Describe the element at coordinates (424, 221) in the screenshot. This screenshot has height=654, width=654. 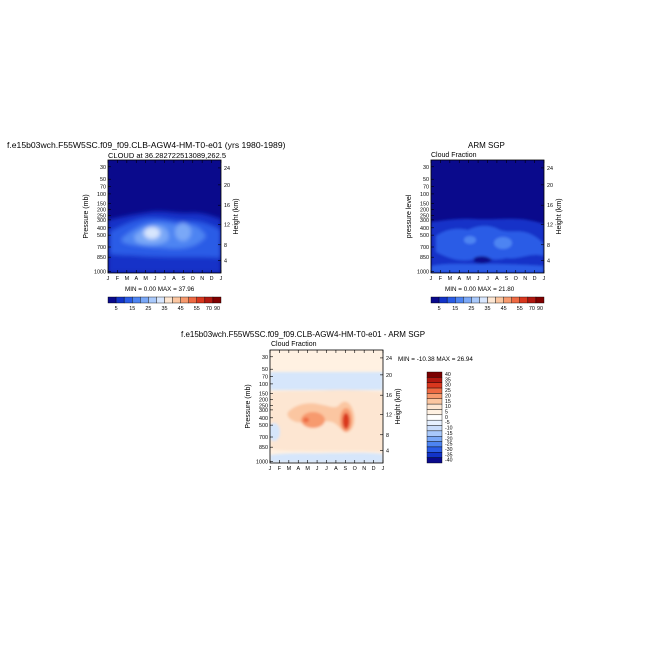
I see `panel2-ytick-label: 300` at that location.